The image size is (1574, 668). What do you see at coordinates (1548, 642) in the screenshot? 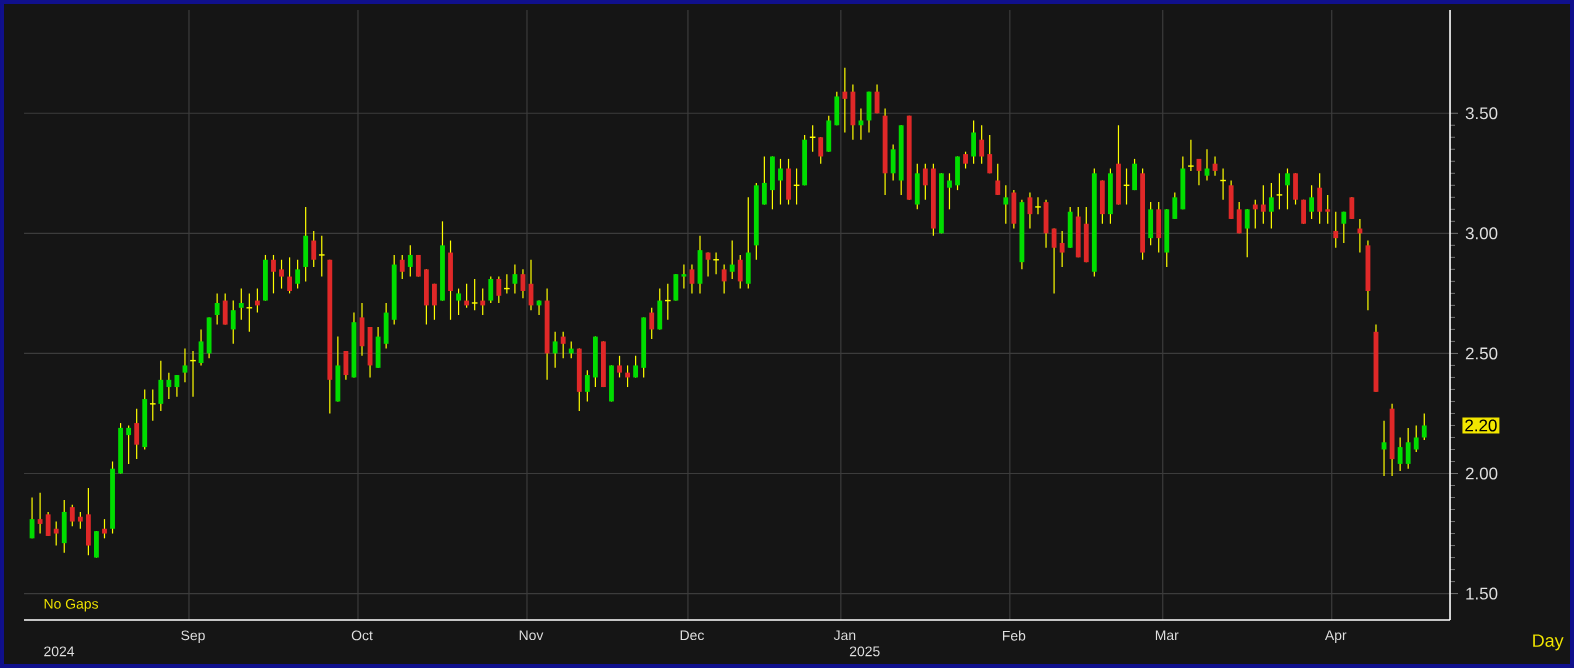
I see `text: Day` at bounding box center [1548, 642].